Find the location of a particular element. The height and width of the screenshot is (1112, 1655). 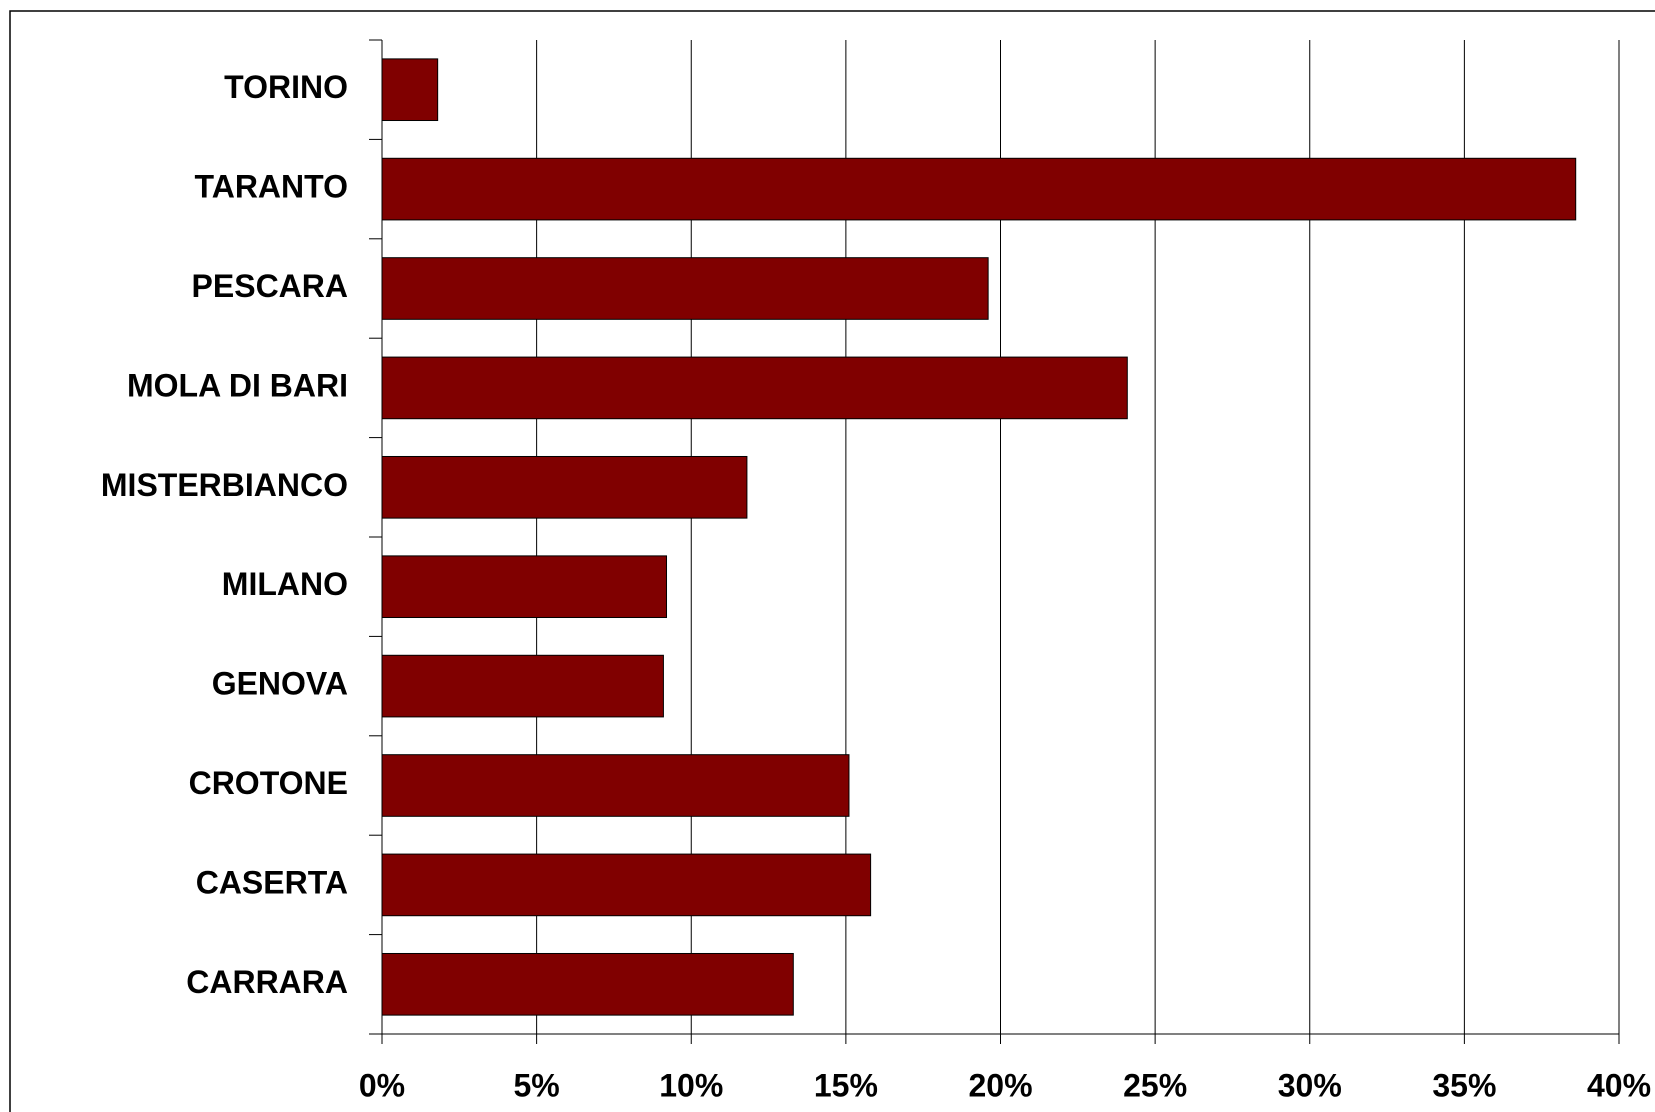

x-tick-label: 10% is located at coordinates (691, 1085).